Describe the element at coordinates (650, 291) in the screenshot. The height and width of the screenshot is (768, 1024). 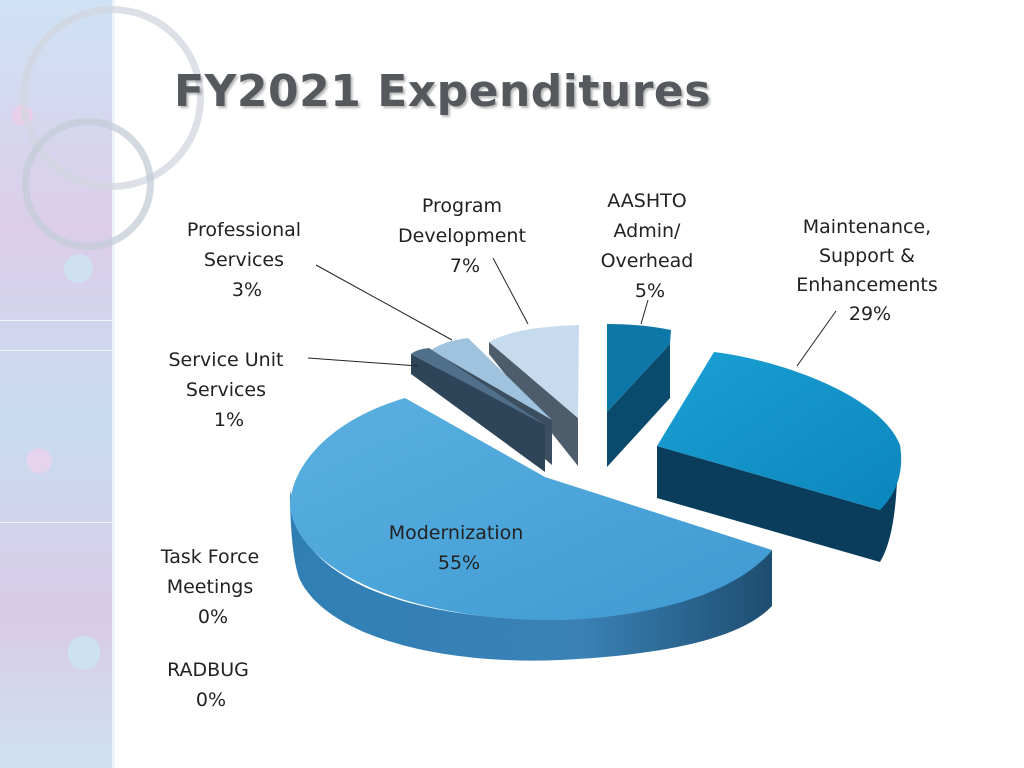
I see `label-line: 5%` at that location.